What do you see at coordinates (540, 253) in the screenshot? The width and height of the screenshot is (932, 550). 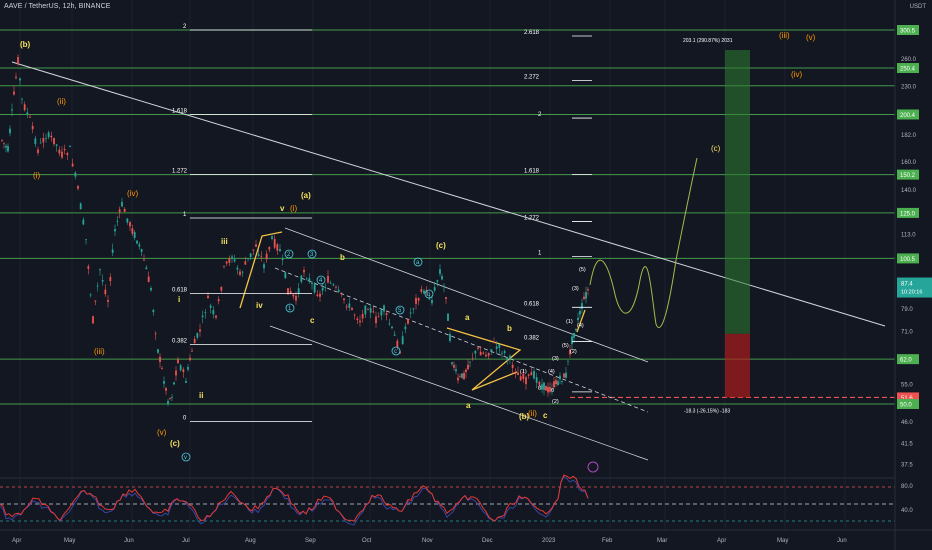 I see `fib-right-label: 1` at bounding box center [540, 253].